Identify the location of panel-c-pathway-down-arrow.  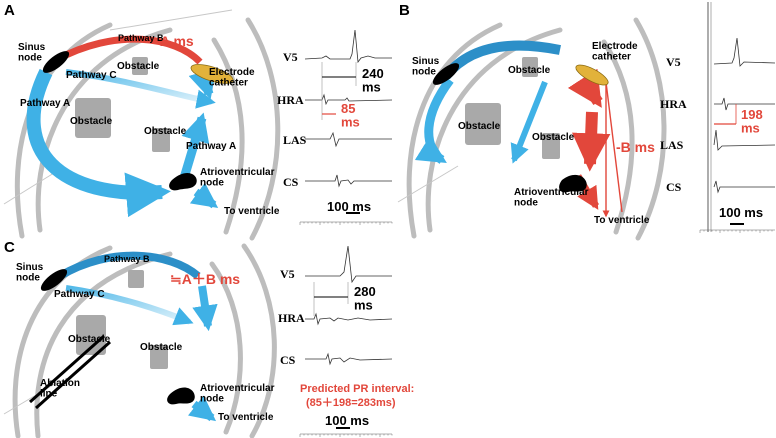
(205, 308).